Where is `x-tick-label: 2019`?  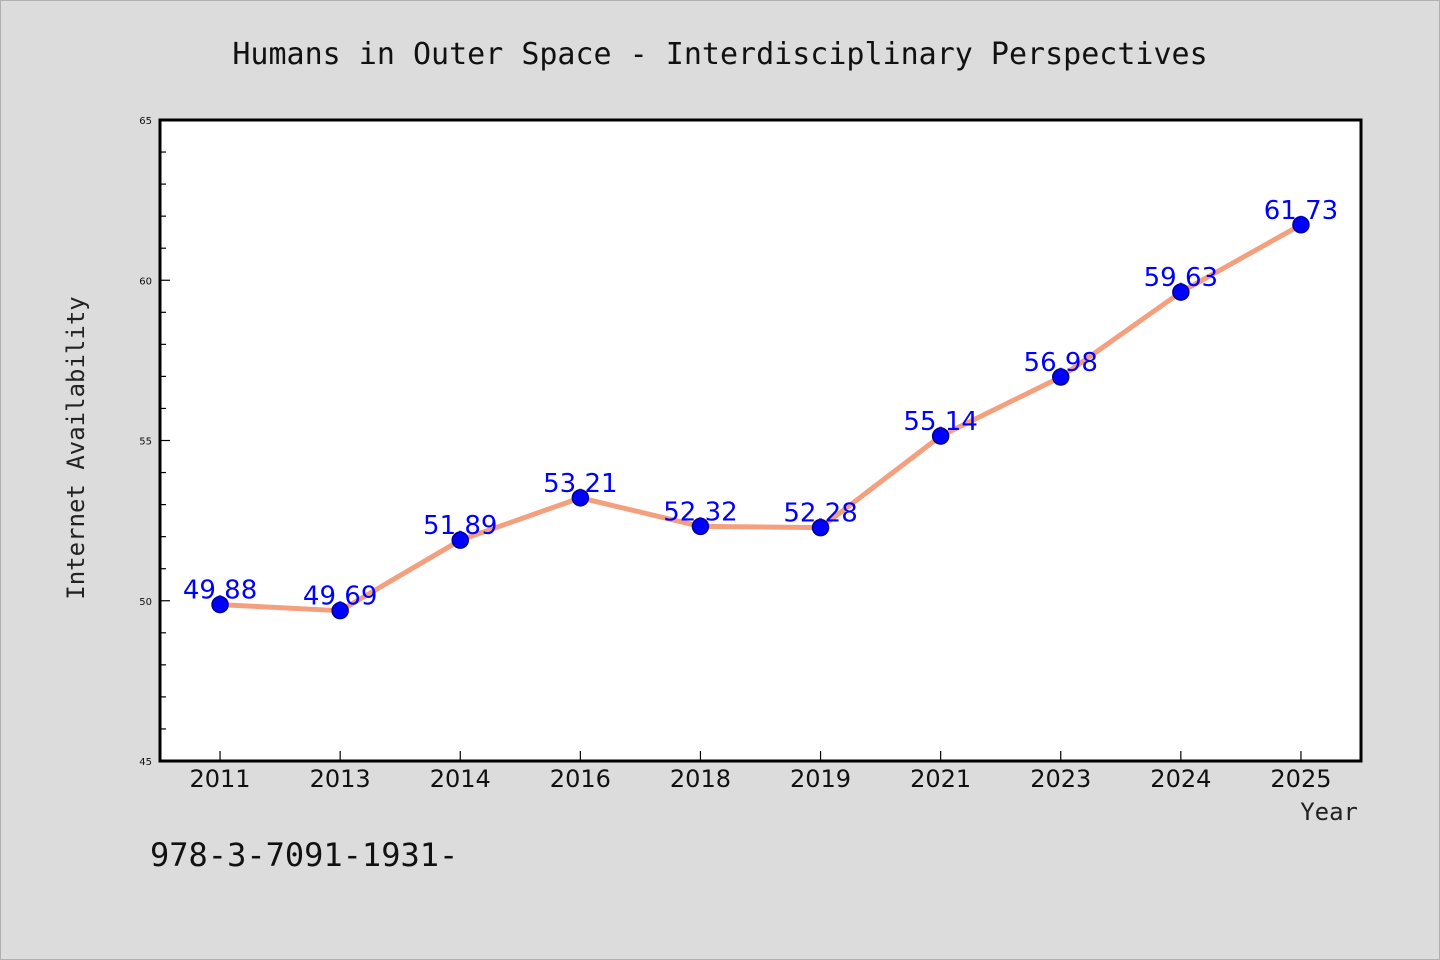 x-tick-label: 2019 is located at coordinates (820, 779).